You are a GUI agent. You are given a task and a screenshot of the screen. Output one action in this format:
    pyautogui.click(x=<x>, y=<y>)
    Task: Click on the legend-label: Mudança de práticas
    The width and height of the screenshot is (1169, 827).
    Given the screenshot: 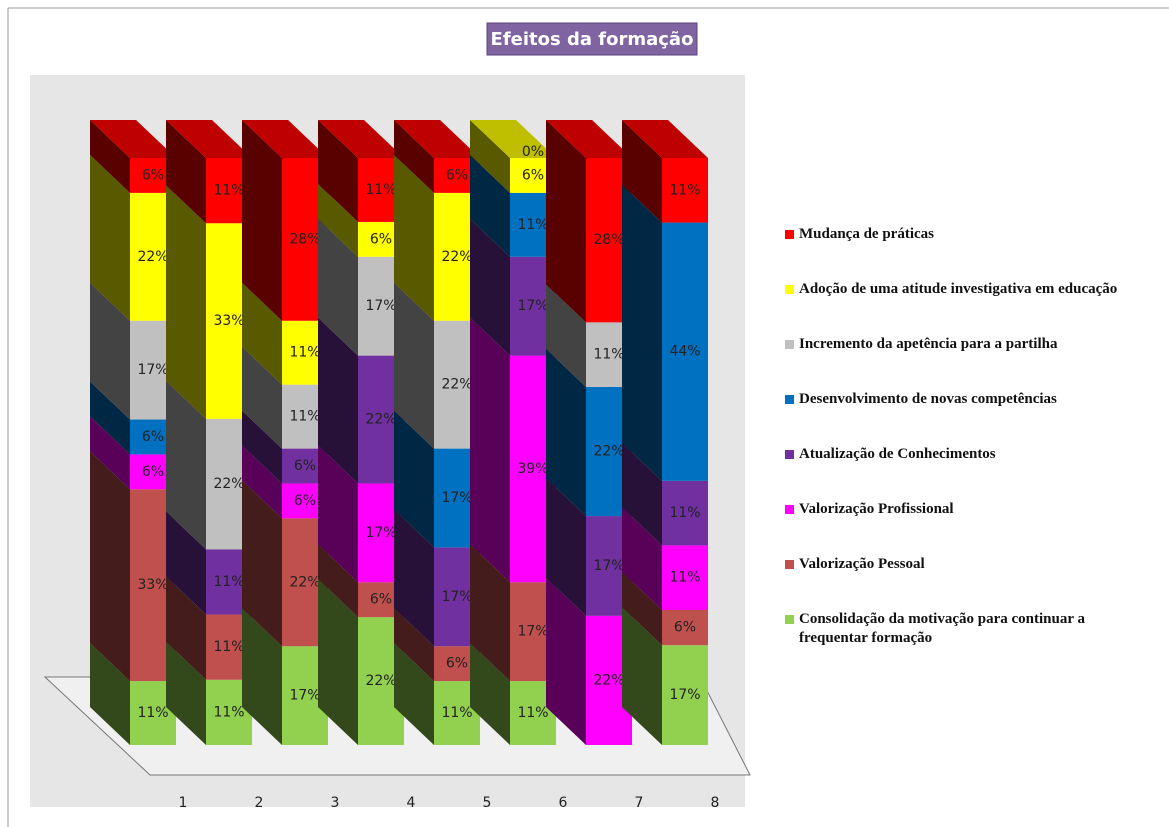 What is the action you would take?
    pyautogui.click(x=866, y=234)
    